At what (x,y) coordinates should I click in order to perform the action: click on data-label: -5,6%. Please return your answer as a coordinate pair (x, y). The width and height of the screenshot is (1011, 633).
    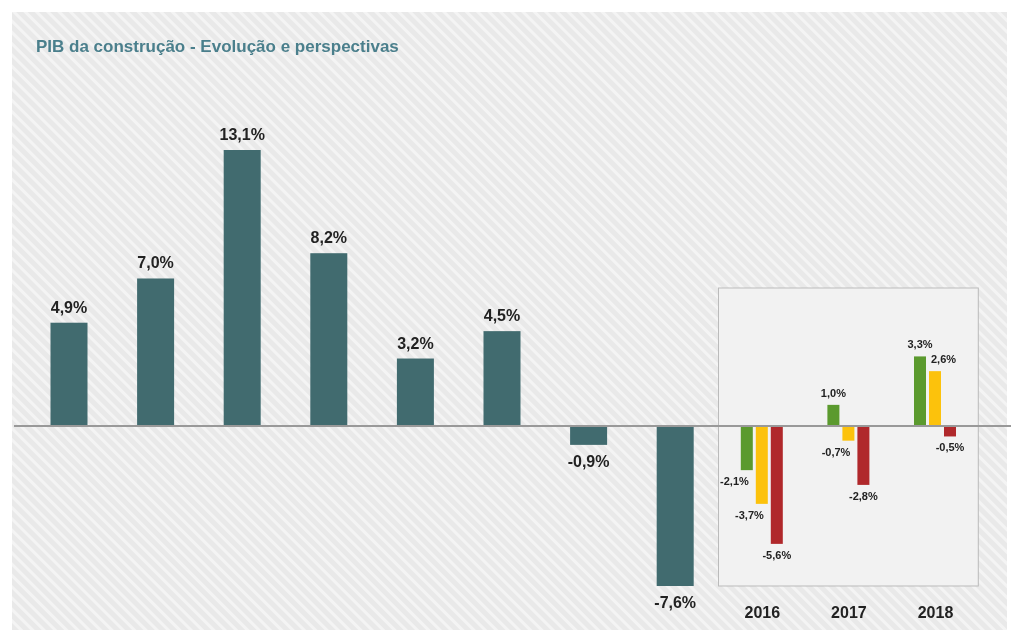
    Looking at the image, I should click on (777, 554).